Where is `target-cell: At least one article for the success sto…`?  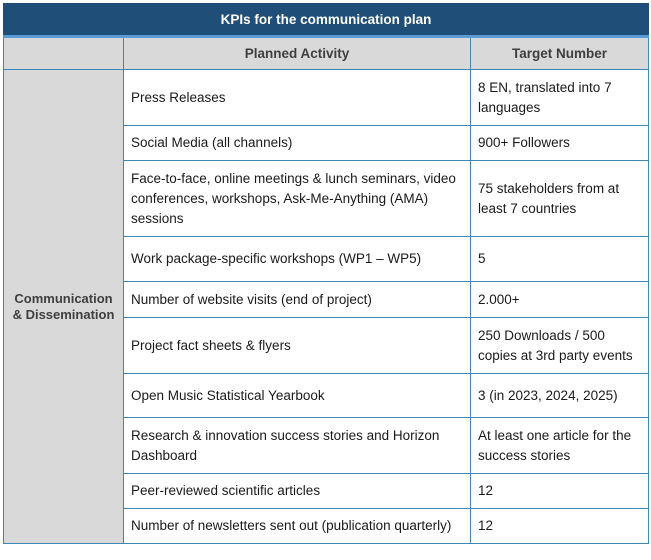
target-cell: At least one article for the success sto… is located at coordinates (559, 445).